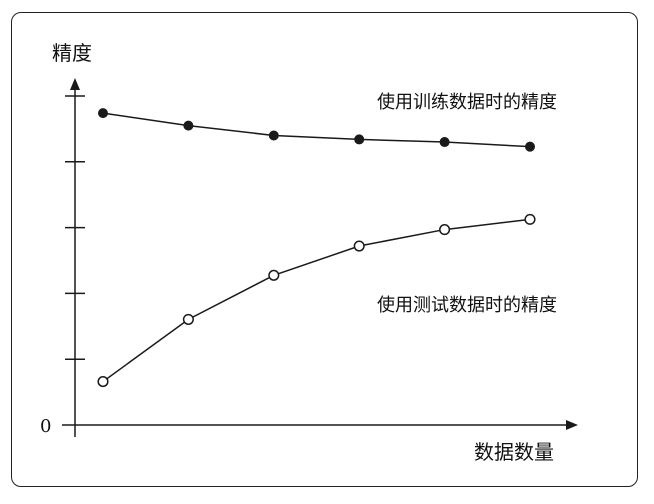  What do you see at coordinates (467, 102) in the screenshot?
I see `series-label-train: 使用训练数据时的精度` at bounding box center [467, 102].